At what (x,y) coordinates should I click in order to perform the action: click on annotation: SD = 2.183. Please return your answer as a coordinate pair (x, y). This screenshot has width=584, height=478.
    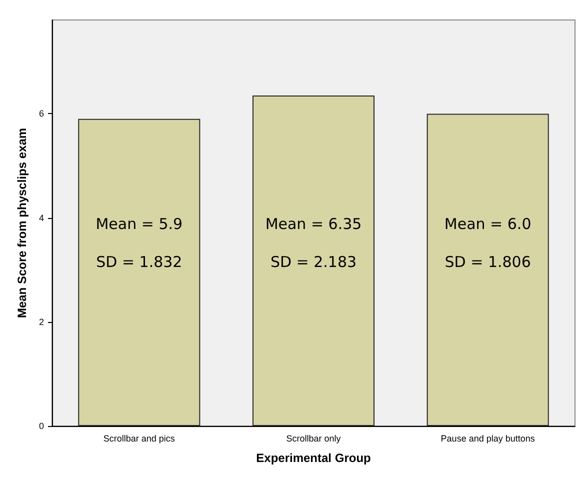
    Looking at the image, I should click on (313, 262).